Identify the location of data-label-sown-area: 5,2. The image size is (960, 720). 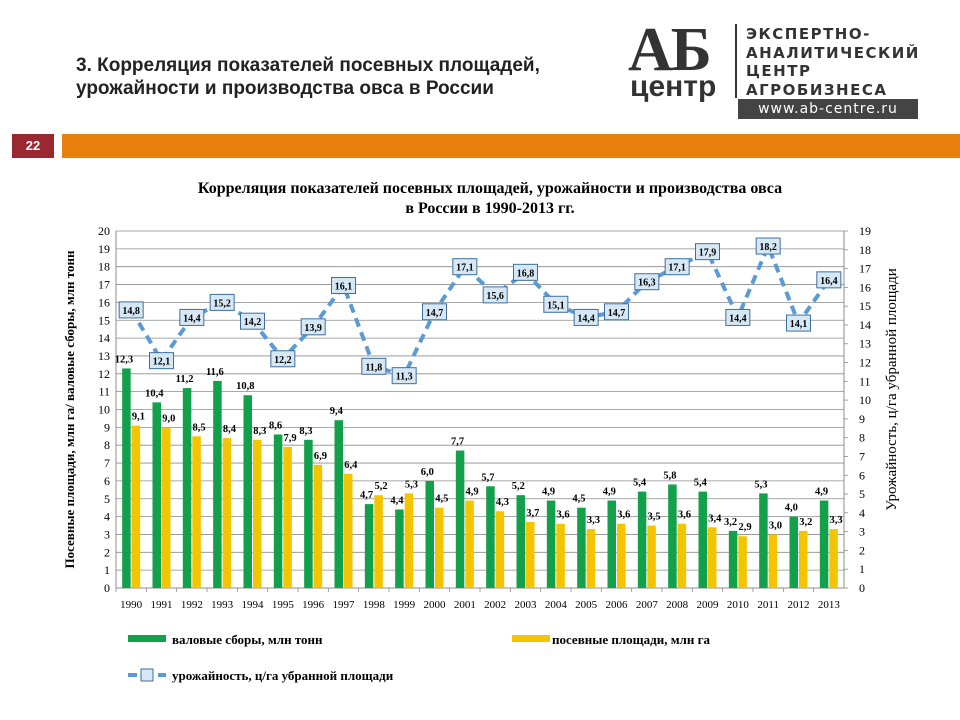
(381, 486).